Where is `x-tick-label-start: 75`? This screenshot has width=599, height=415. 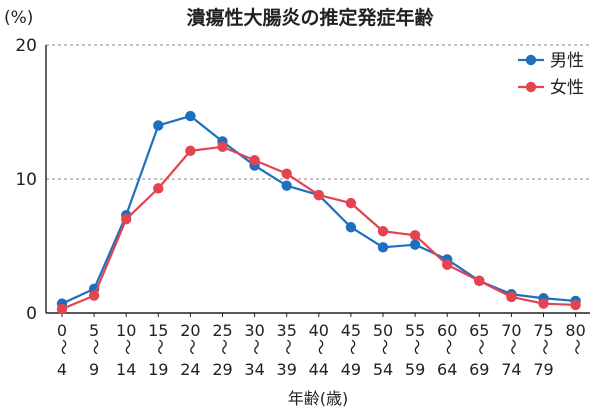 x-tick-label-start: 75 is located at coordinates (543, 330).